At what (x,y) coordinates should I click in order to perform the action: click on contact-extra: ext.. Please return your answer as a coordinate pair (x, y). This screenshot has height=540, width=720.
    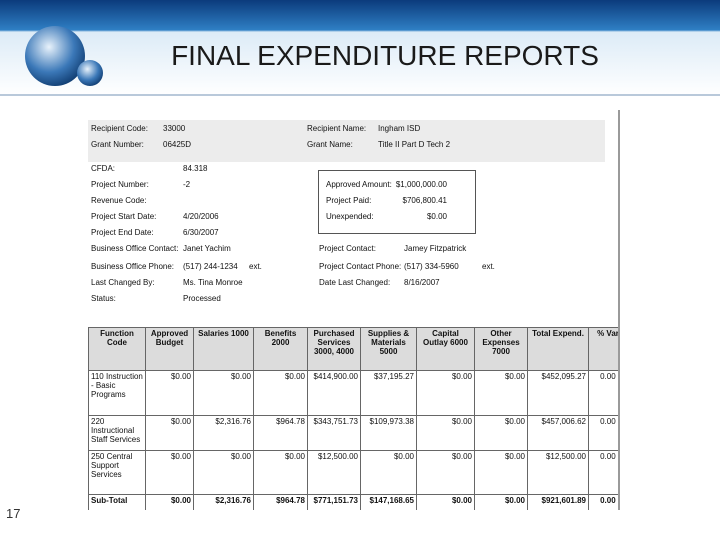
    Looking at the image, I should click on (488, 266).